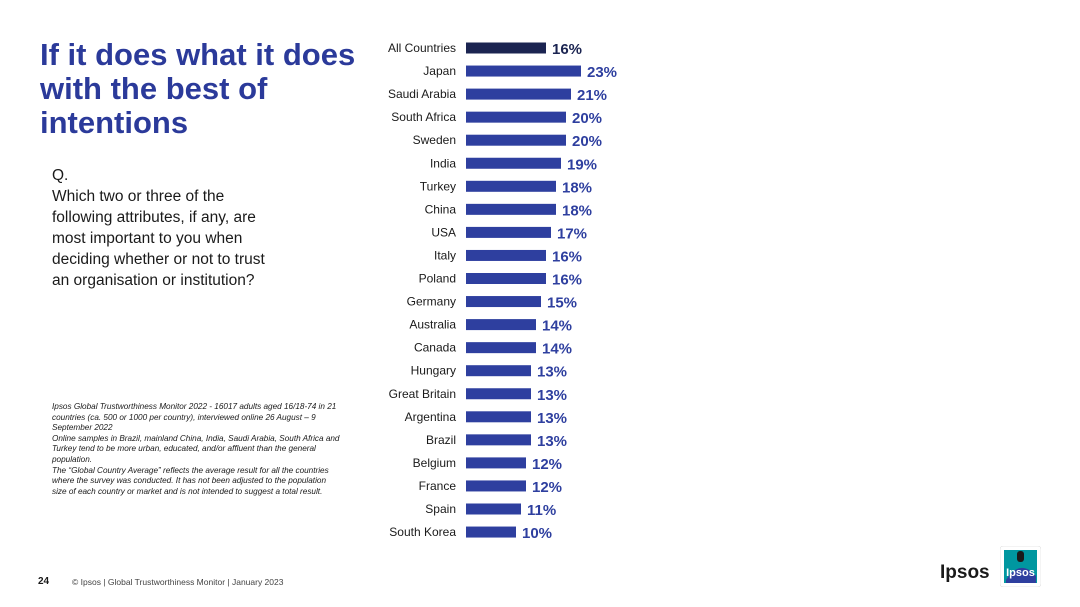  I want to click on category-label: Turkey, so click(438, 186).